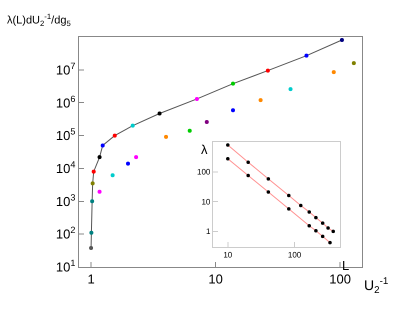 The width and height of the screenshot is (415, 321). What do you see at coordinates (39, 20) in the screenshot?
I see `y-axis-title: λ(L)dU$_{2}$$^{-1}$/dg$_{5}$` at bounding box center [39, 20].